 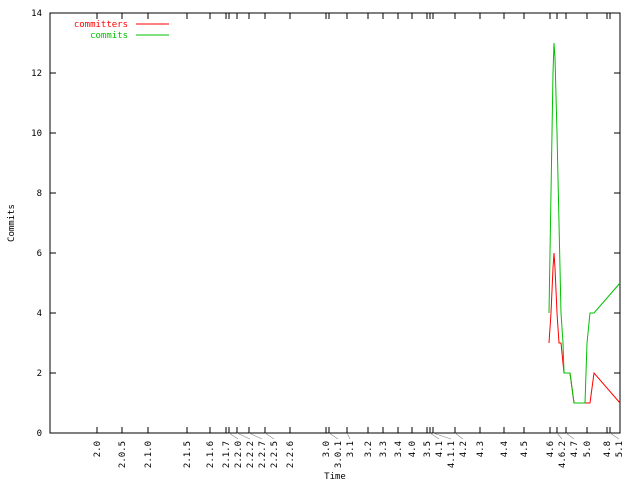 I want to click on x-tick-label: 3.0.1, so click(x=339, y=454).